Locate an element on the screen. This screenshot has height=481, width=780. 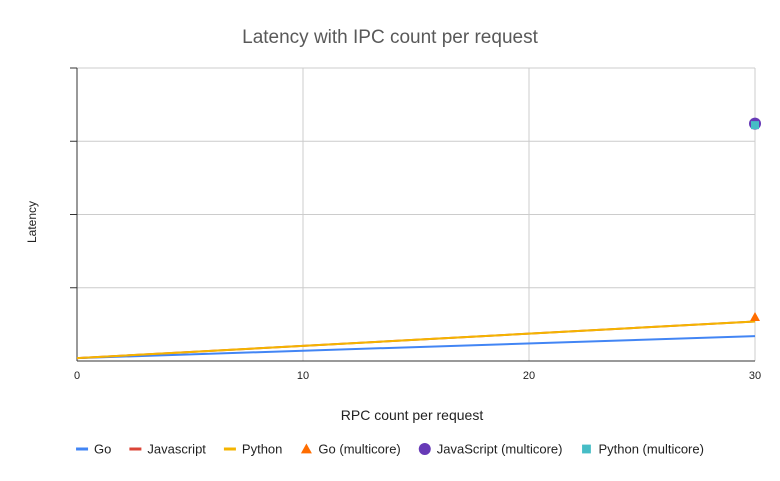
legend-item: Go (multicore) is located at coordinates (350, 449).